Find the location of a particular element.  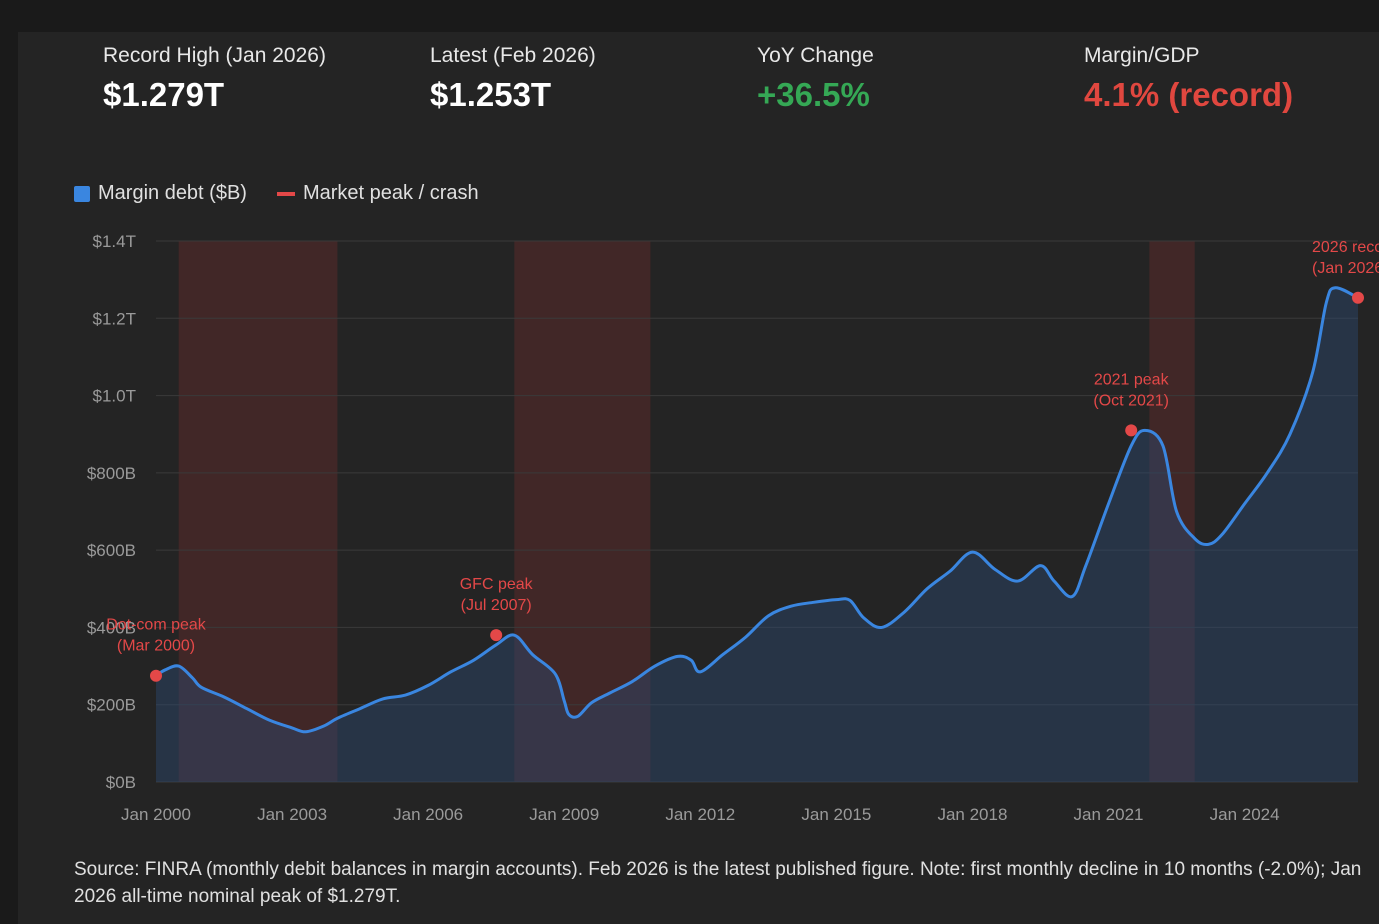

y-tick-label: $1.0T is located at coordinates (114, 396).